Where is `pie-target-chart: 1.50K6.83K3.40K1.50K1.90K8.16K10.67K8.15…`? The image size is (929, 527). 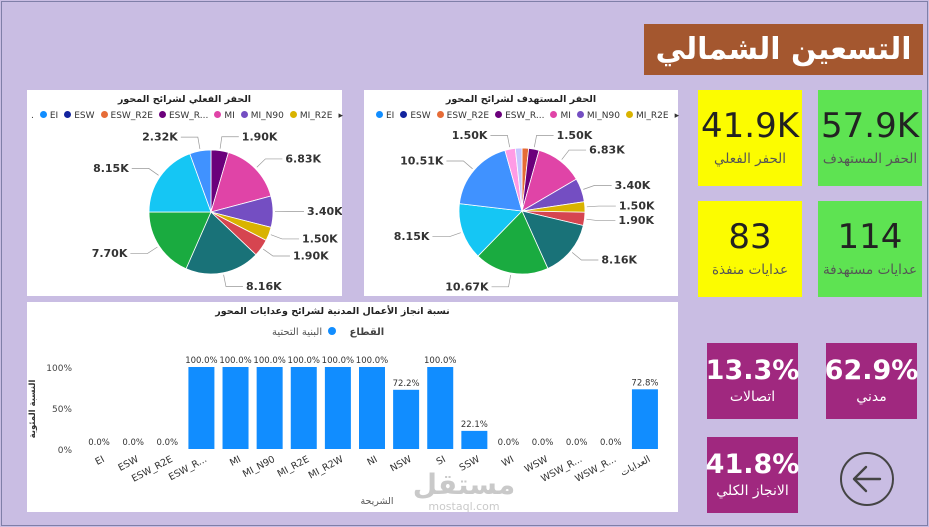 pie-target-chart: 1.50K6.83K3.40K1.50K1.90K8.16K10.67K8.15… is located at coordinates (521, 209).